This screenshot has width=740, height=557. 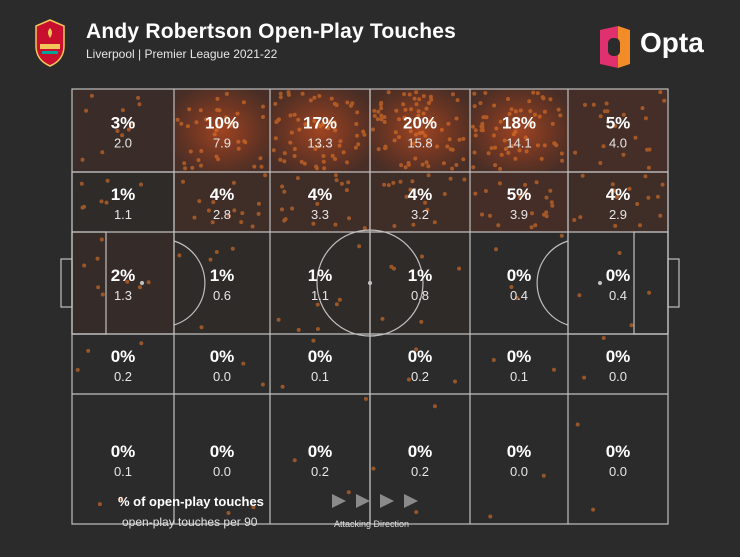 What do you see at coordinates (222, 214) in the screenshot?
I see `cell-per90-label: 2.8` at bounding box center [222, 214].